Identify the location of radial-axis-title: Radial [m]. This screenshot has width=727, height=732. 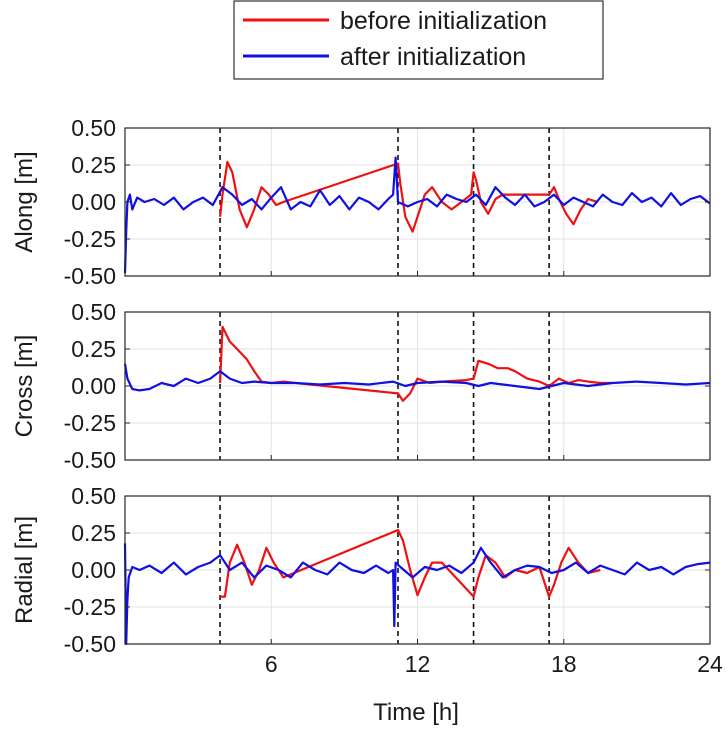
(24, 570).